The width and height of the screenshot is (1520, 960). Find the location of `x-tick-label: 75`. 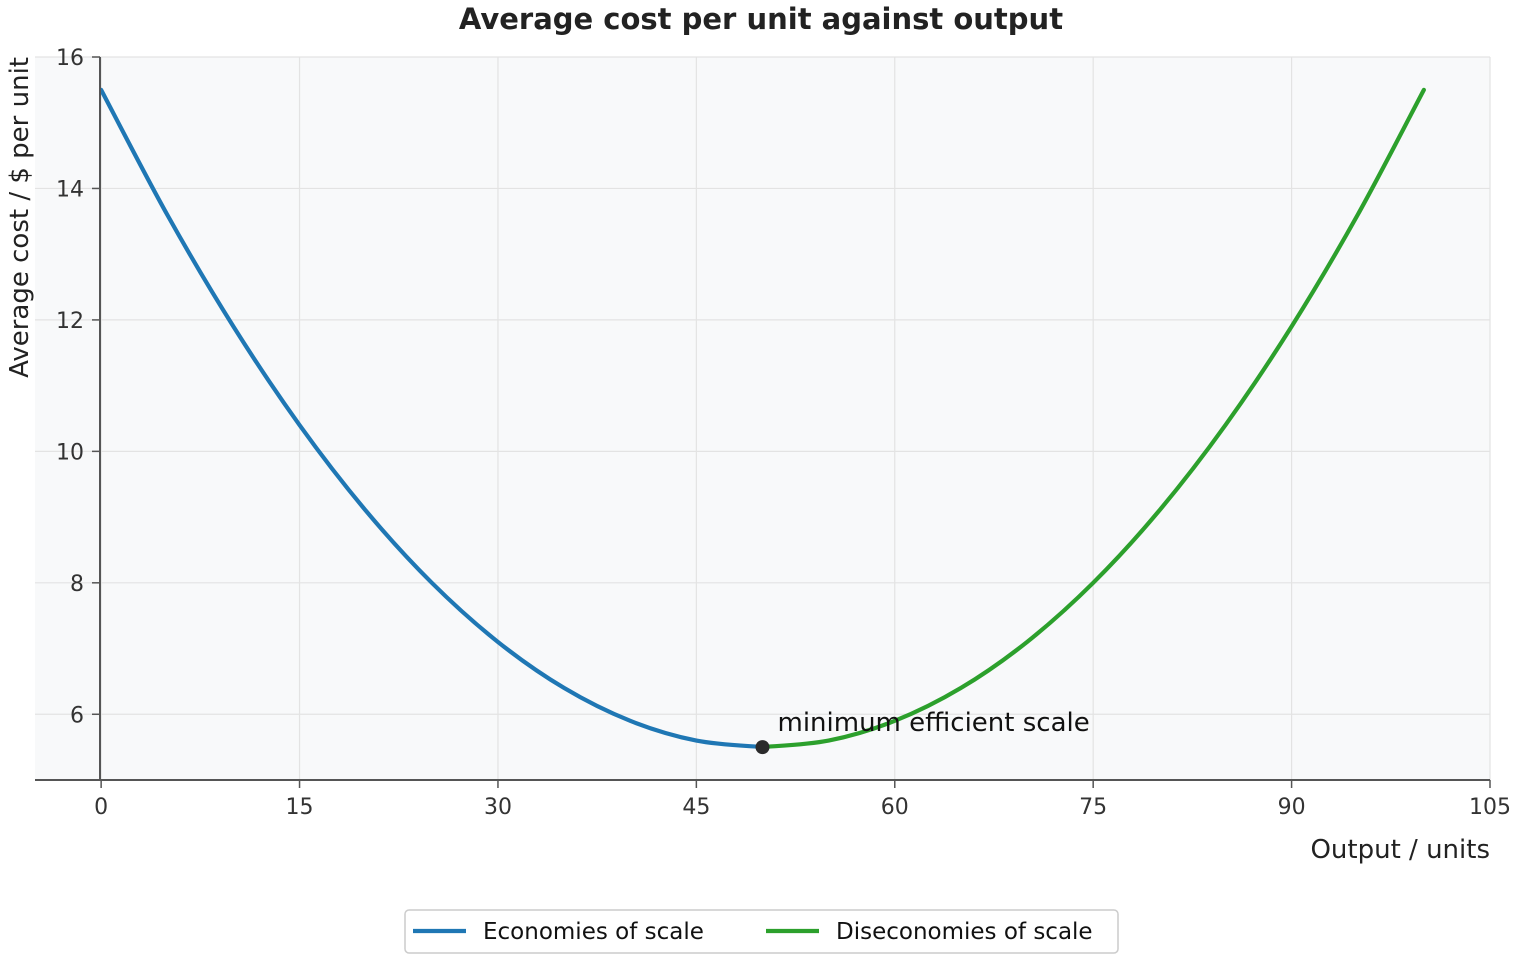

x-tick-label: 75 is located at coordinates (1093, 807).